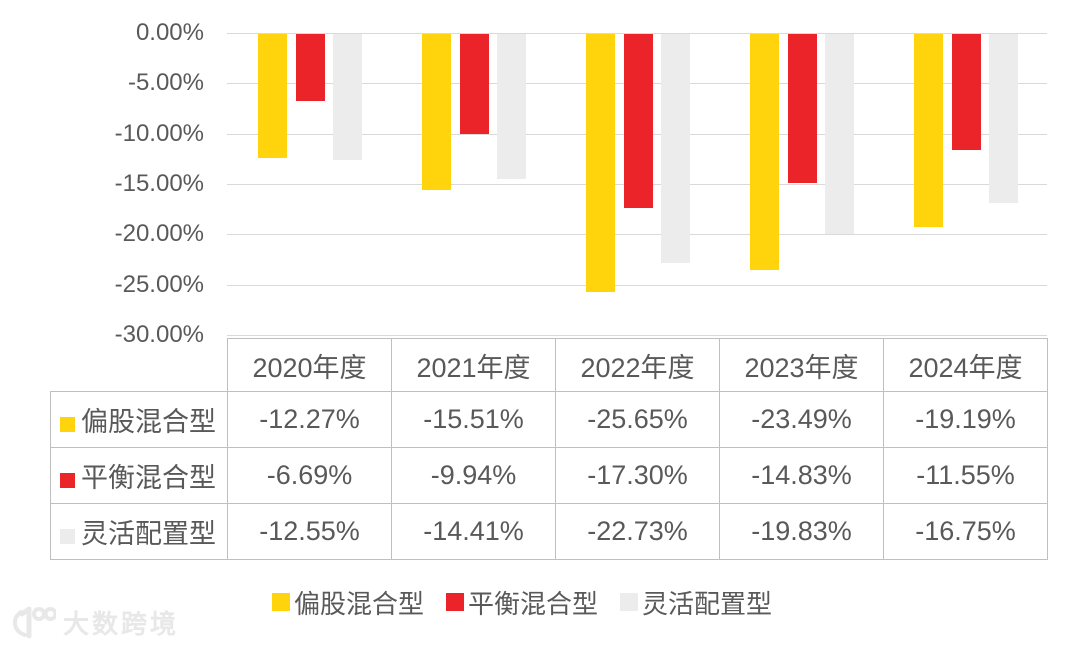 The image size is (1080, 648). What do you see at coordinates (272, 96) in the screenshot?
I see `bar-偏股混合型-2020年度` at bounding box center [272, 96].